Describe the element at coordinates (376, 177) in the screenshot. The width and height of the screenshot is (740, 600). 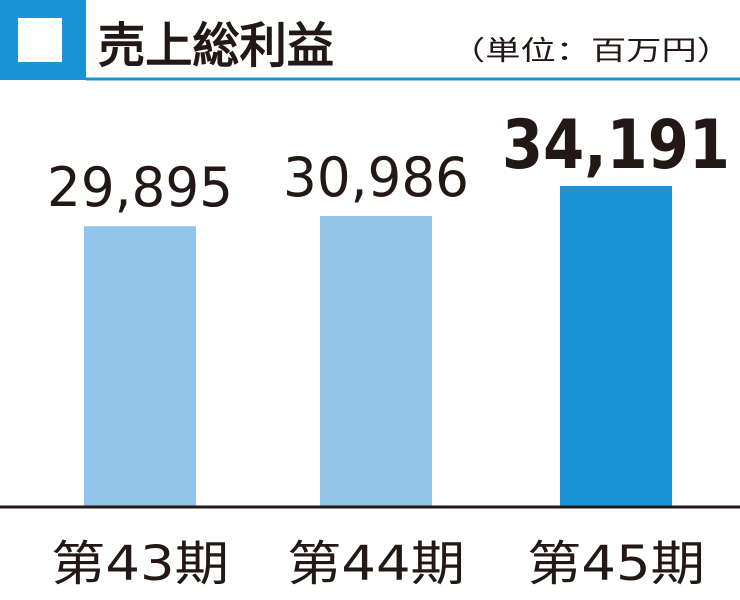
I see `value-label-2: 30,986` at that location.